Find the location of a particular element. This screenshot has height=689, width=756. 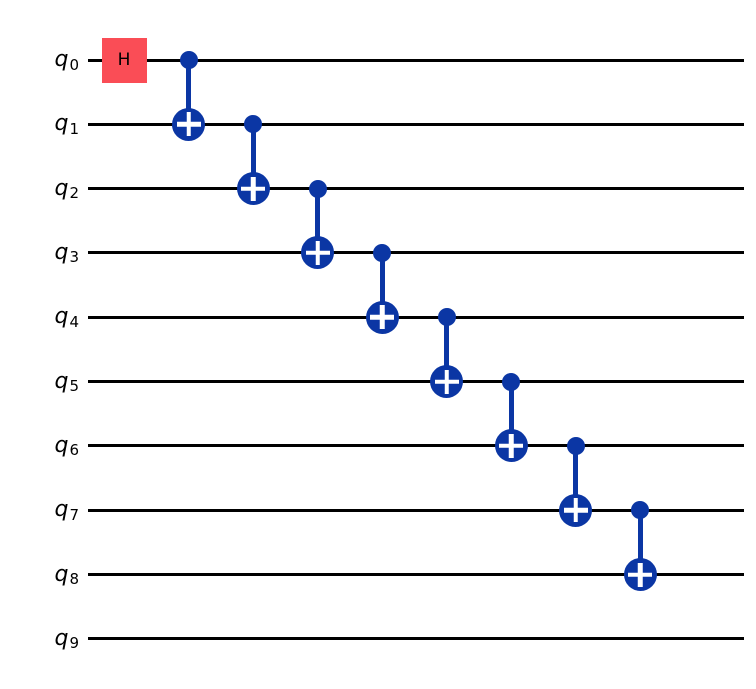

qubit-label-subscript: 1 is located at coordinates (74, 128).